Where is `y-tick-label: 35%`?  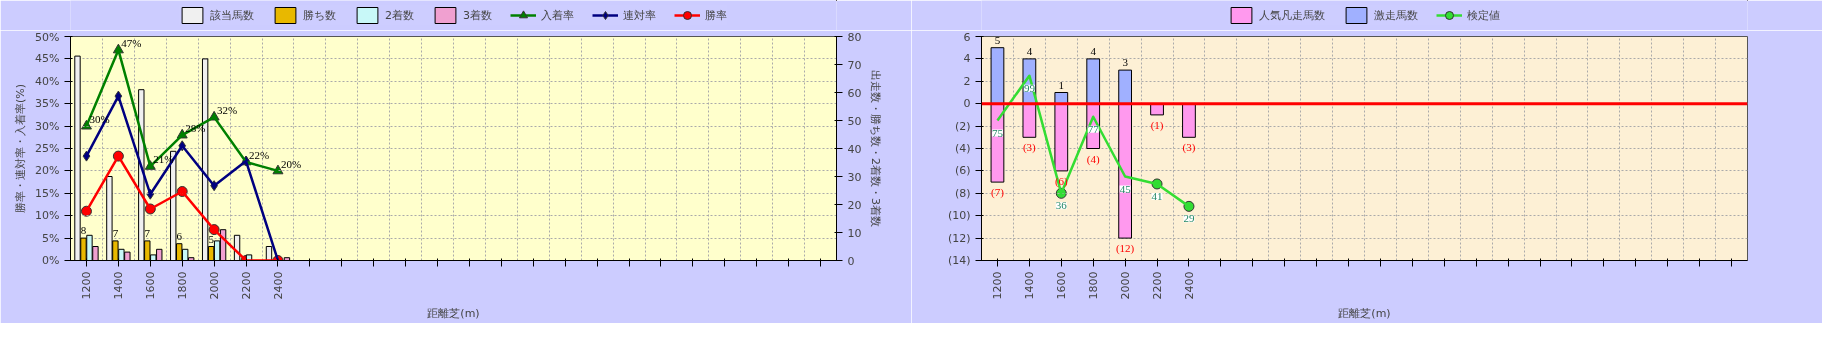
y-tick-label: 35% is located at coordinates (47, 104).